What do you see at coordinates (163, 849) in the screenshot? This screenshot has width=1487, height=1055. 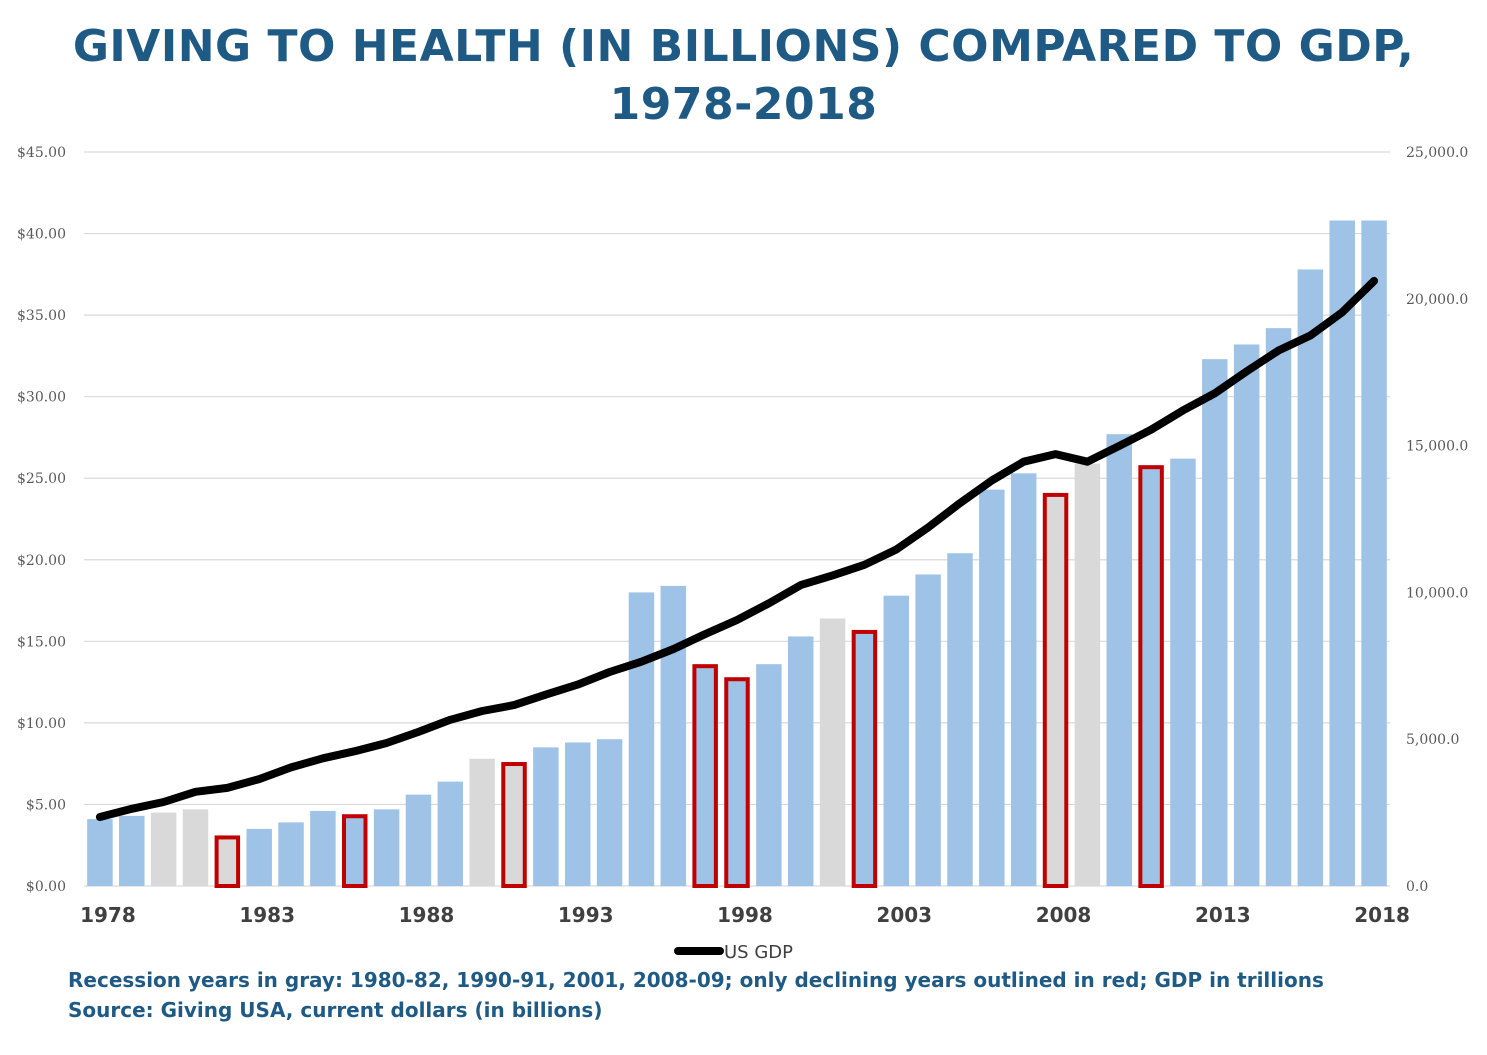 I see `bar-1980` at bounding box center [163, 849].